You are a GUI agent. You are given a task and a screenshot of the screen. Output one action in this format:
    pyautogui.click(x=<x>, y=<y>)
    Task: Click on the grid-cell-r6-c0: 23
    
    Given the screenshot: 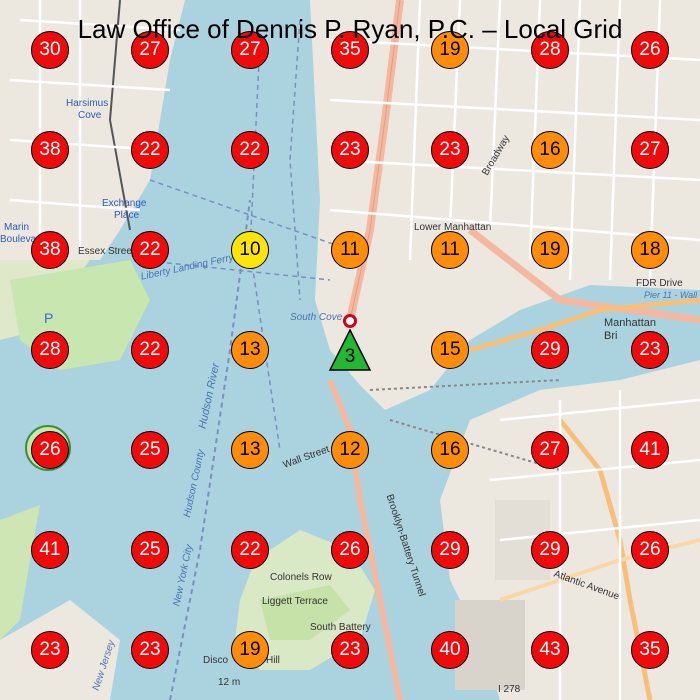 What is the action you would take?
    pyautogui.click(x=50, y=650)
    